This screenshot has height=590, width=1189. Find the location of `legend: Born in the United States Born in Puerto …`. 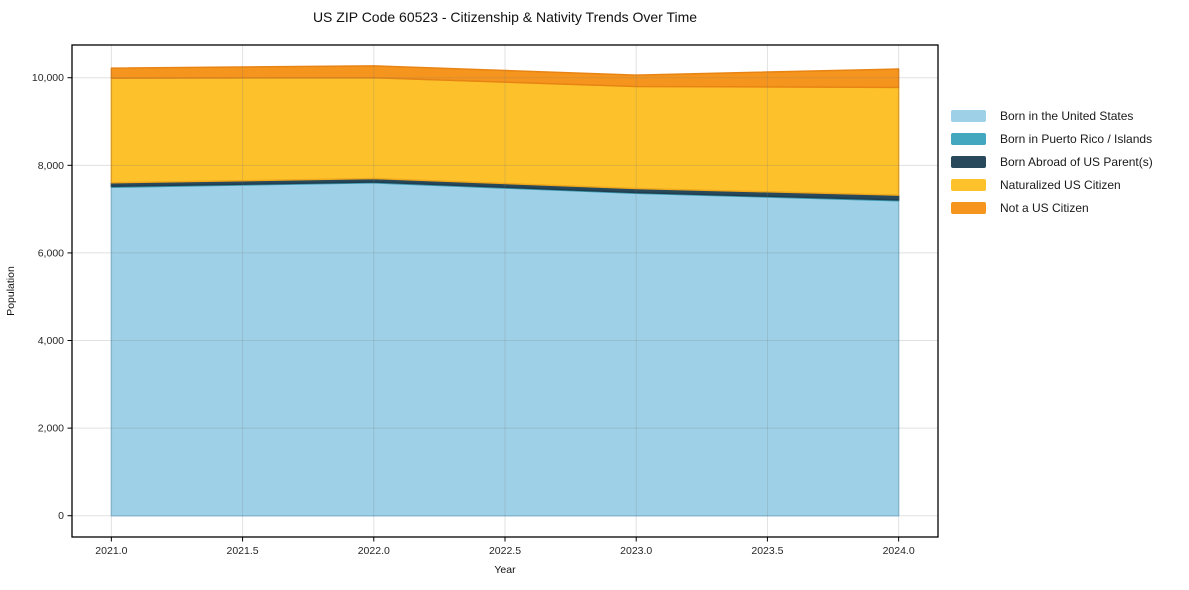

legend: Born in the United States Born in Puerto … is located at coordinates (1052, 161).